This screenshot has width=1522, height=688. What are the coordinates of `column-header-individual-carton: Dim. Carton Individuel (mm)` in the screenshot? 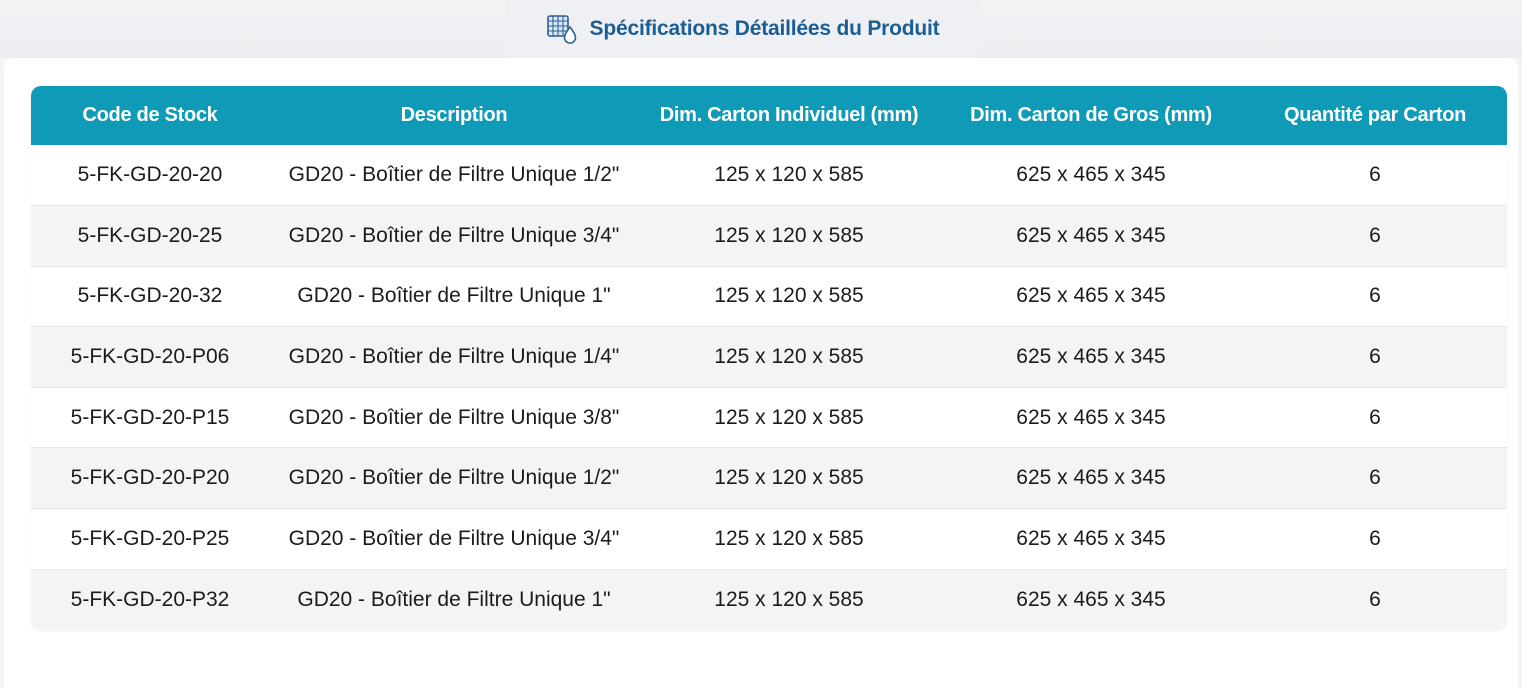 It's located at (789, 115).